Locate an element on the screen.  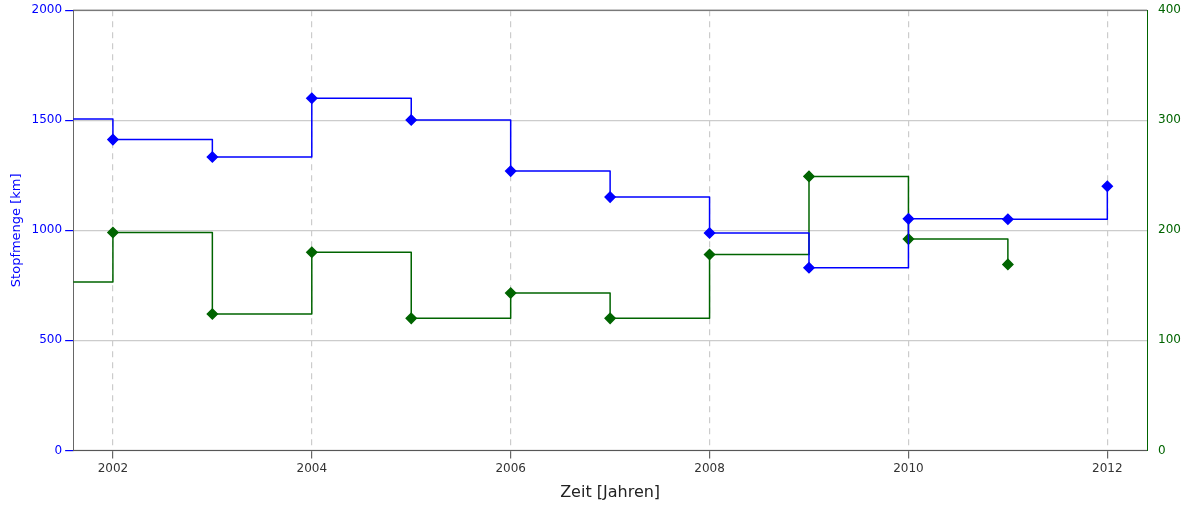
y2-tick-label: 400 is located at coordinates (1169, 9).